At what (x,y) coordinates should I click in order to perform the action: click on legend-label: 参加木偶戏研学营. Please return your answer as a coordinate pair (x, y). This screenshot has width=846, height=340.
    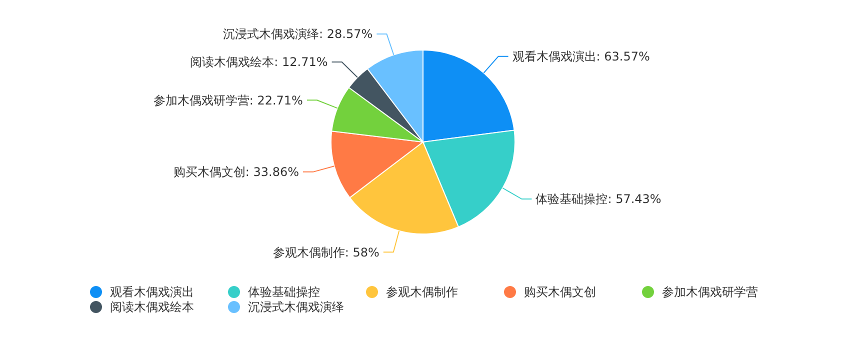
    Looking at the image, I should click on (710, 292).